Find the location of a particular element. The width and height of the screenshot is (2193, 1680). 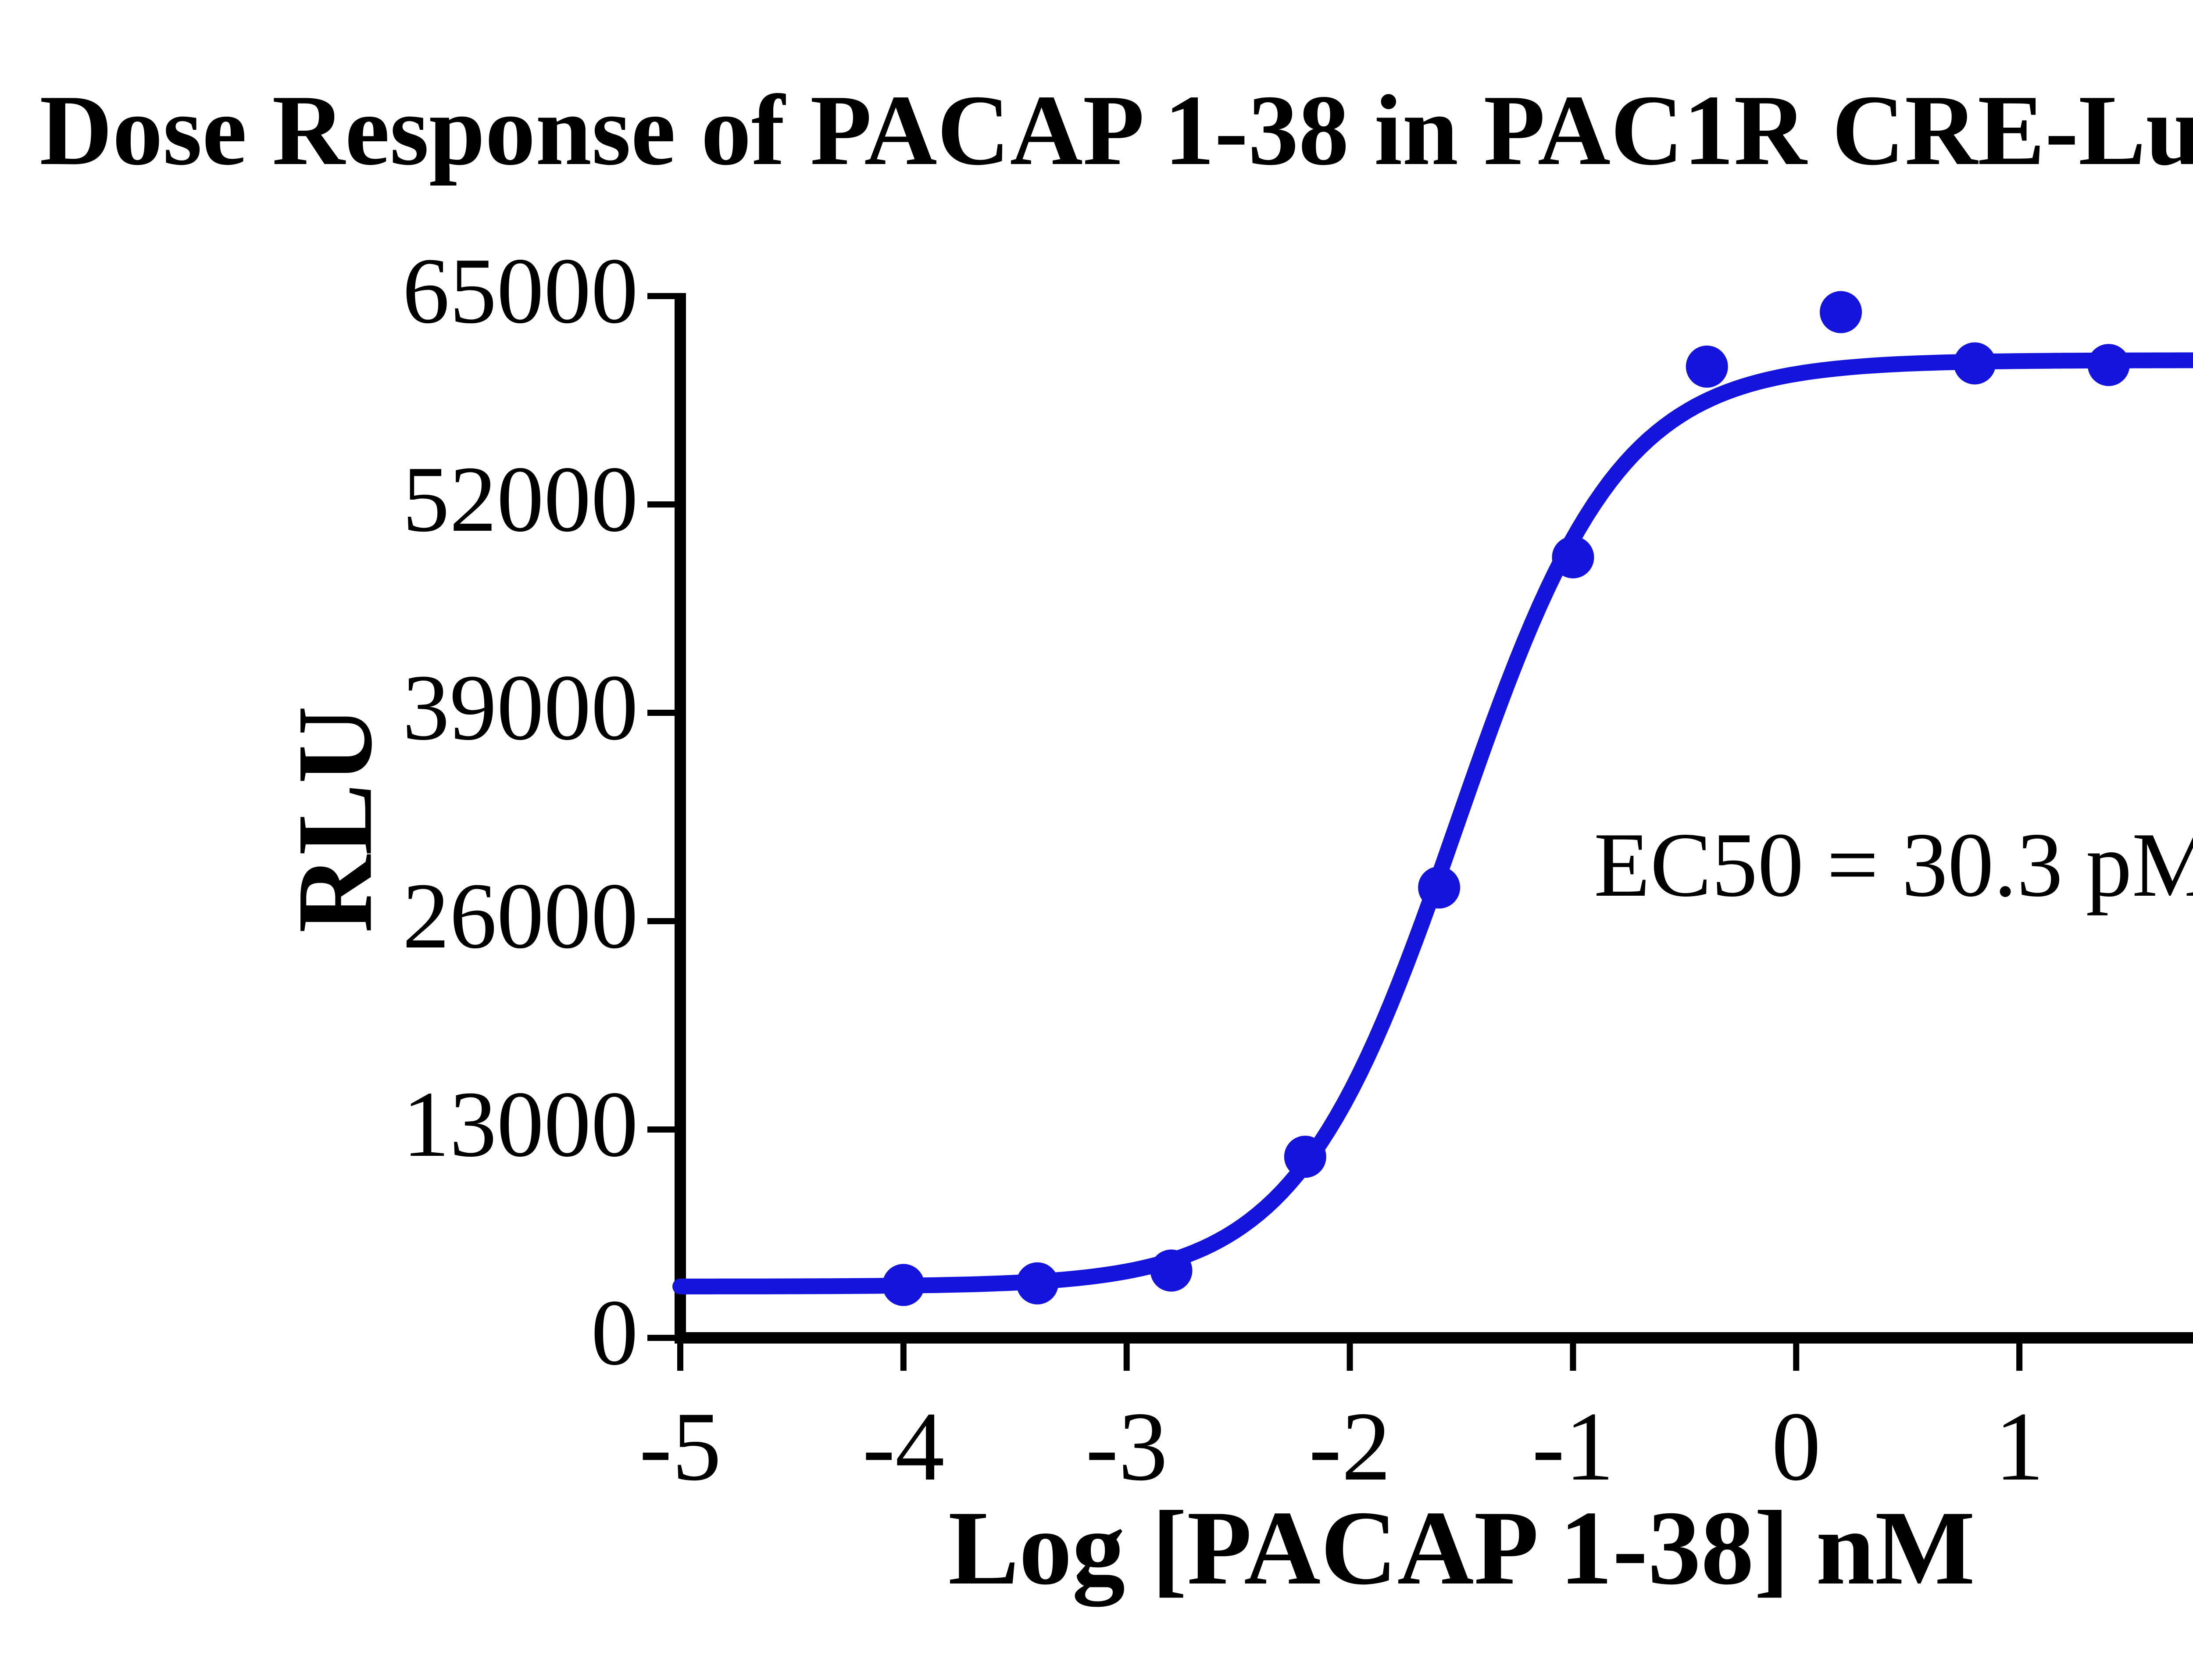

x-tick-label: -2 is located at coordinates (1349, 1446).